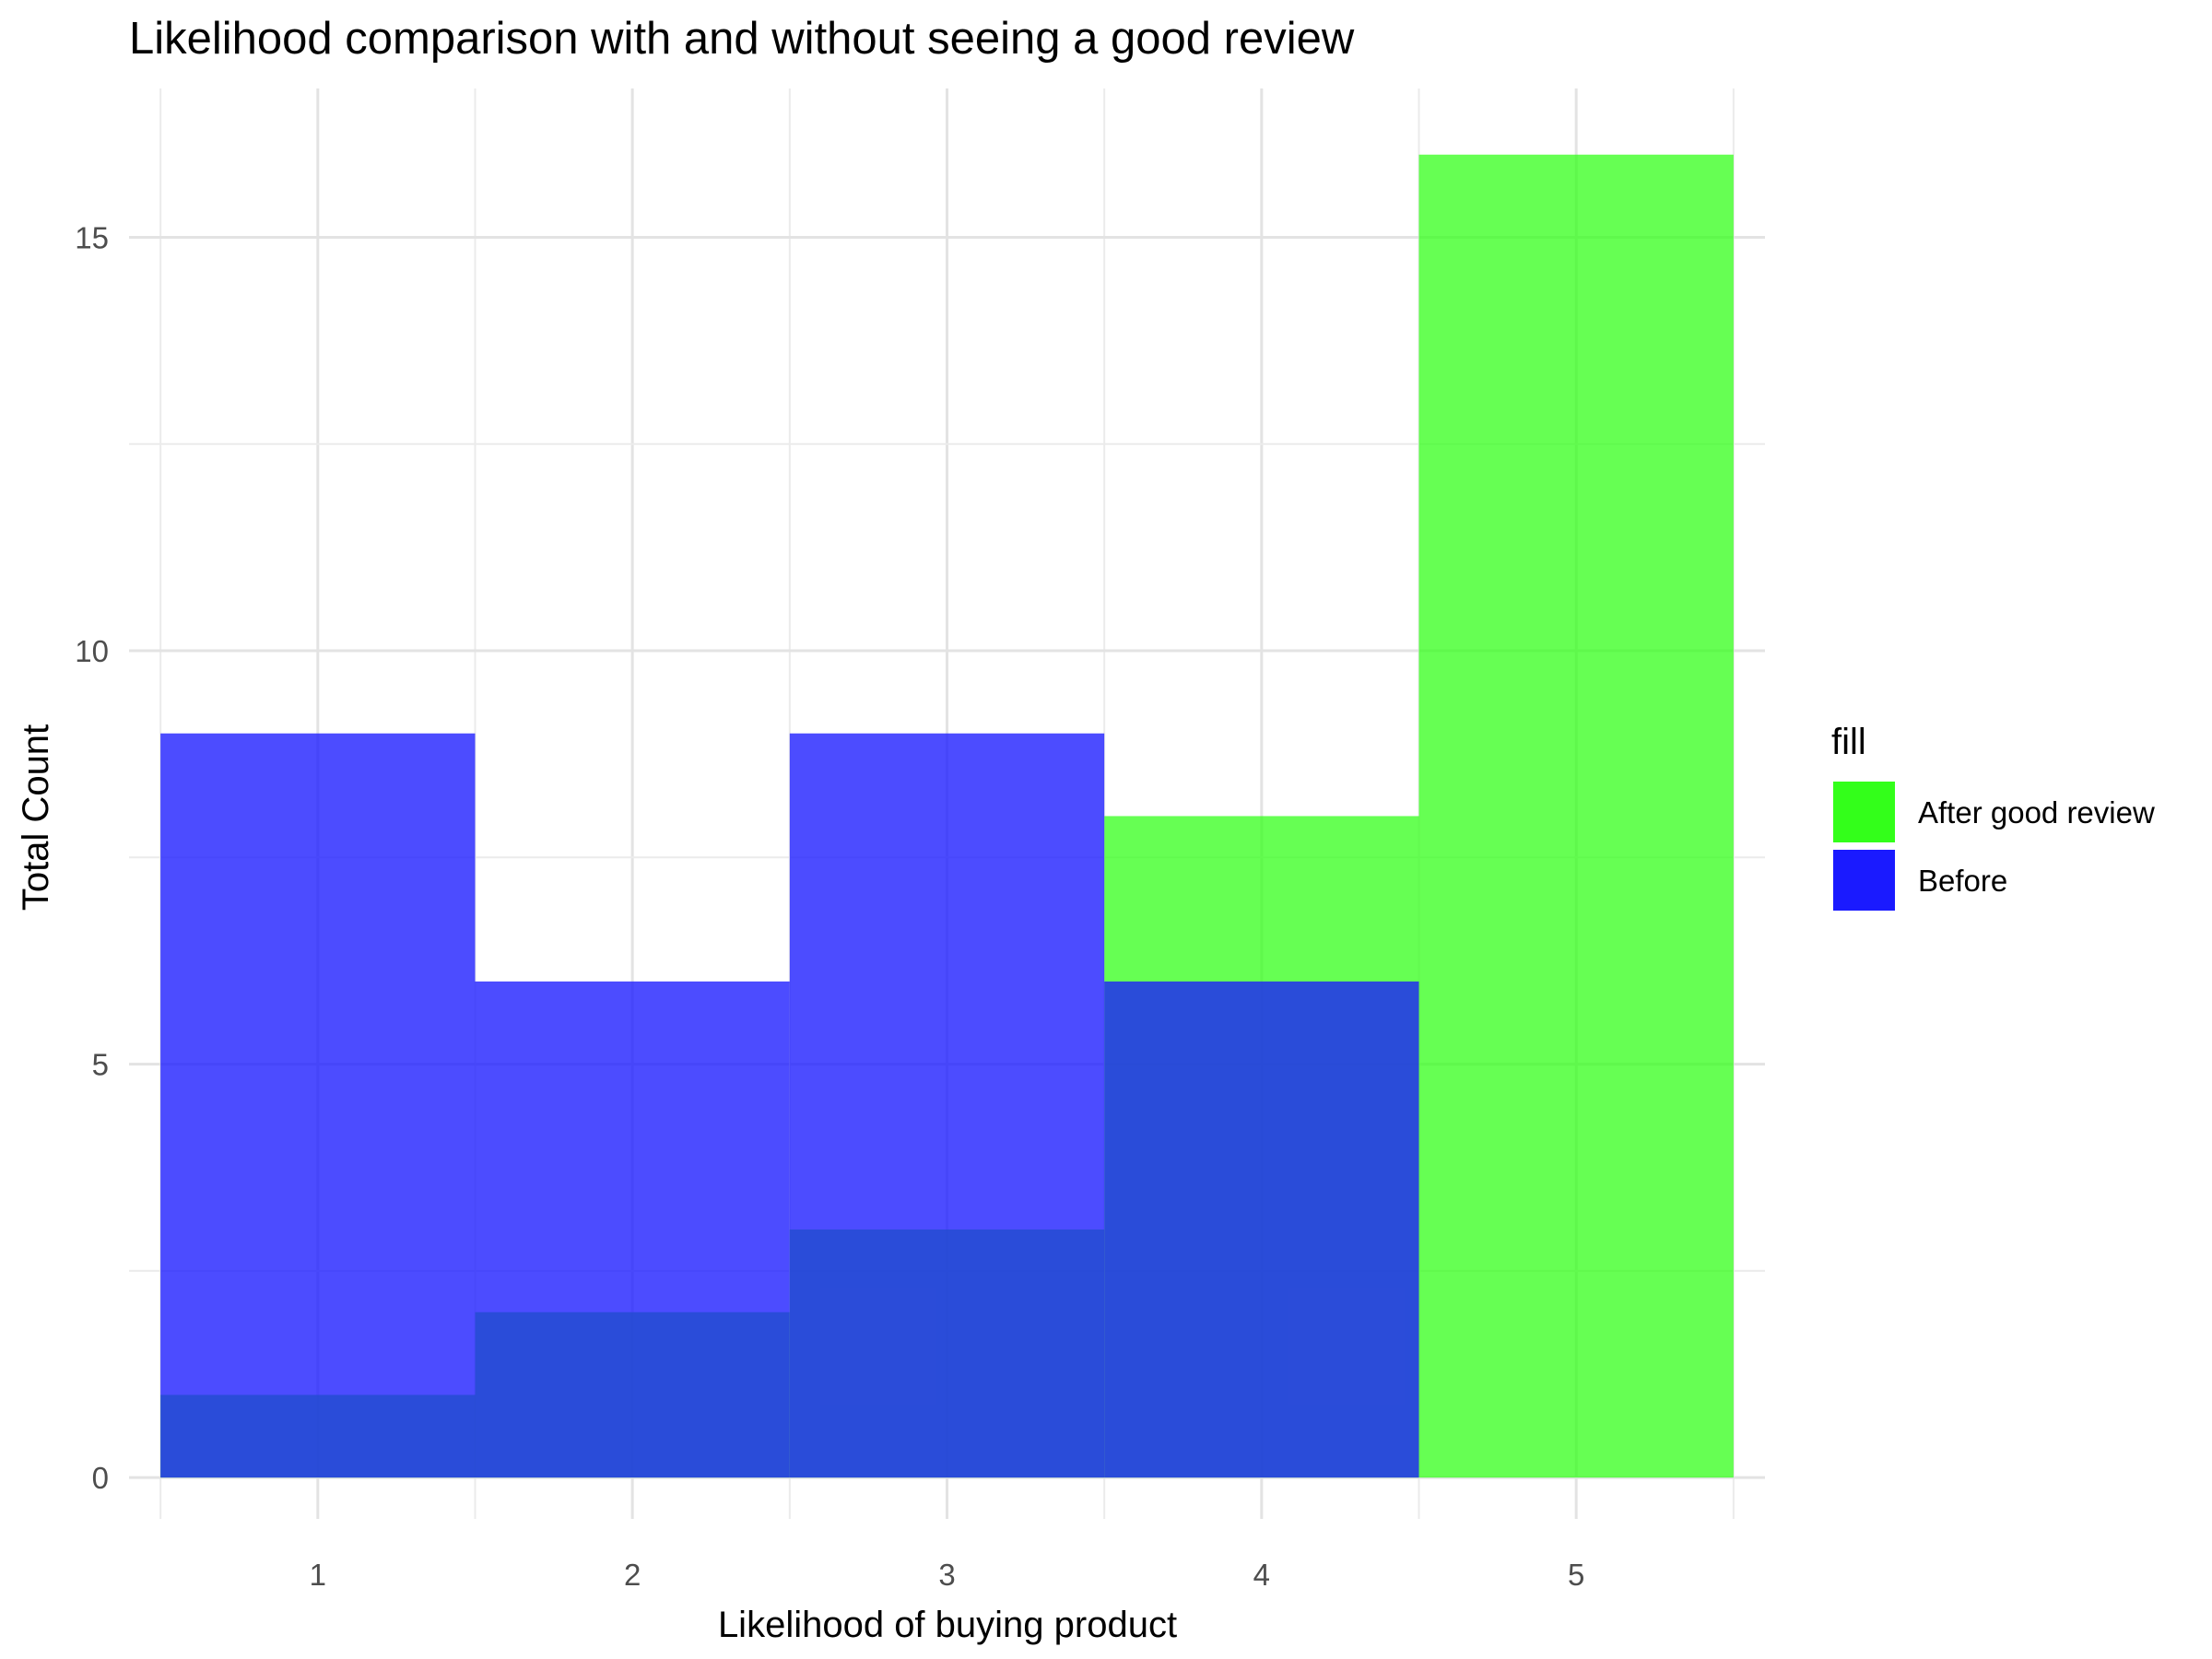  Describe the element at coordinates (318, 1575) in the screenshot. I see `x-tick-label: 1` at that location.